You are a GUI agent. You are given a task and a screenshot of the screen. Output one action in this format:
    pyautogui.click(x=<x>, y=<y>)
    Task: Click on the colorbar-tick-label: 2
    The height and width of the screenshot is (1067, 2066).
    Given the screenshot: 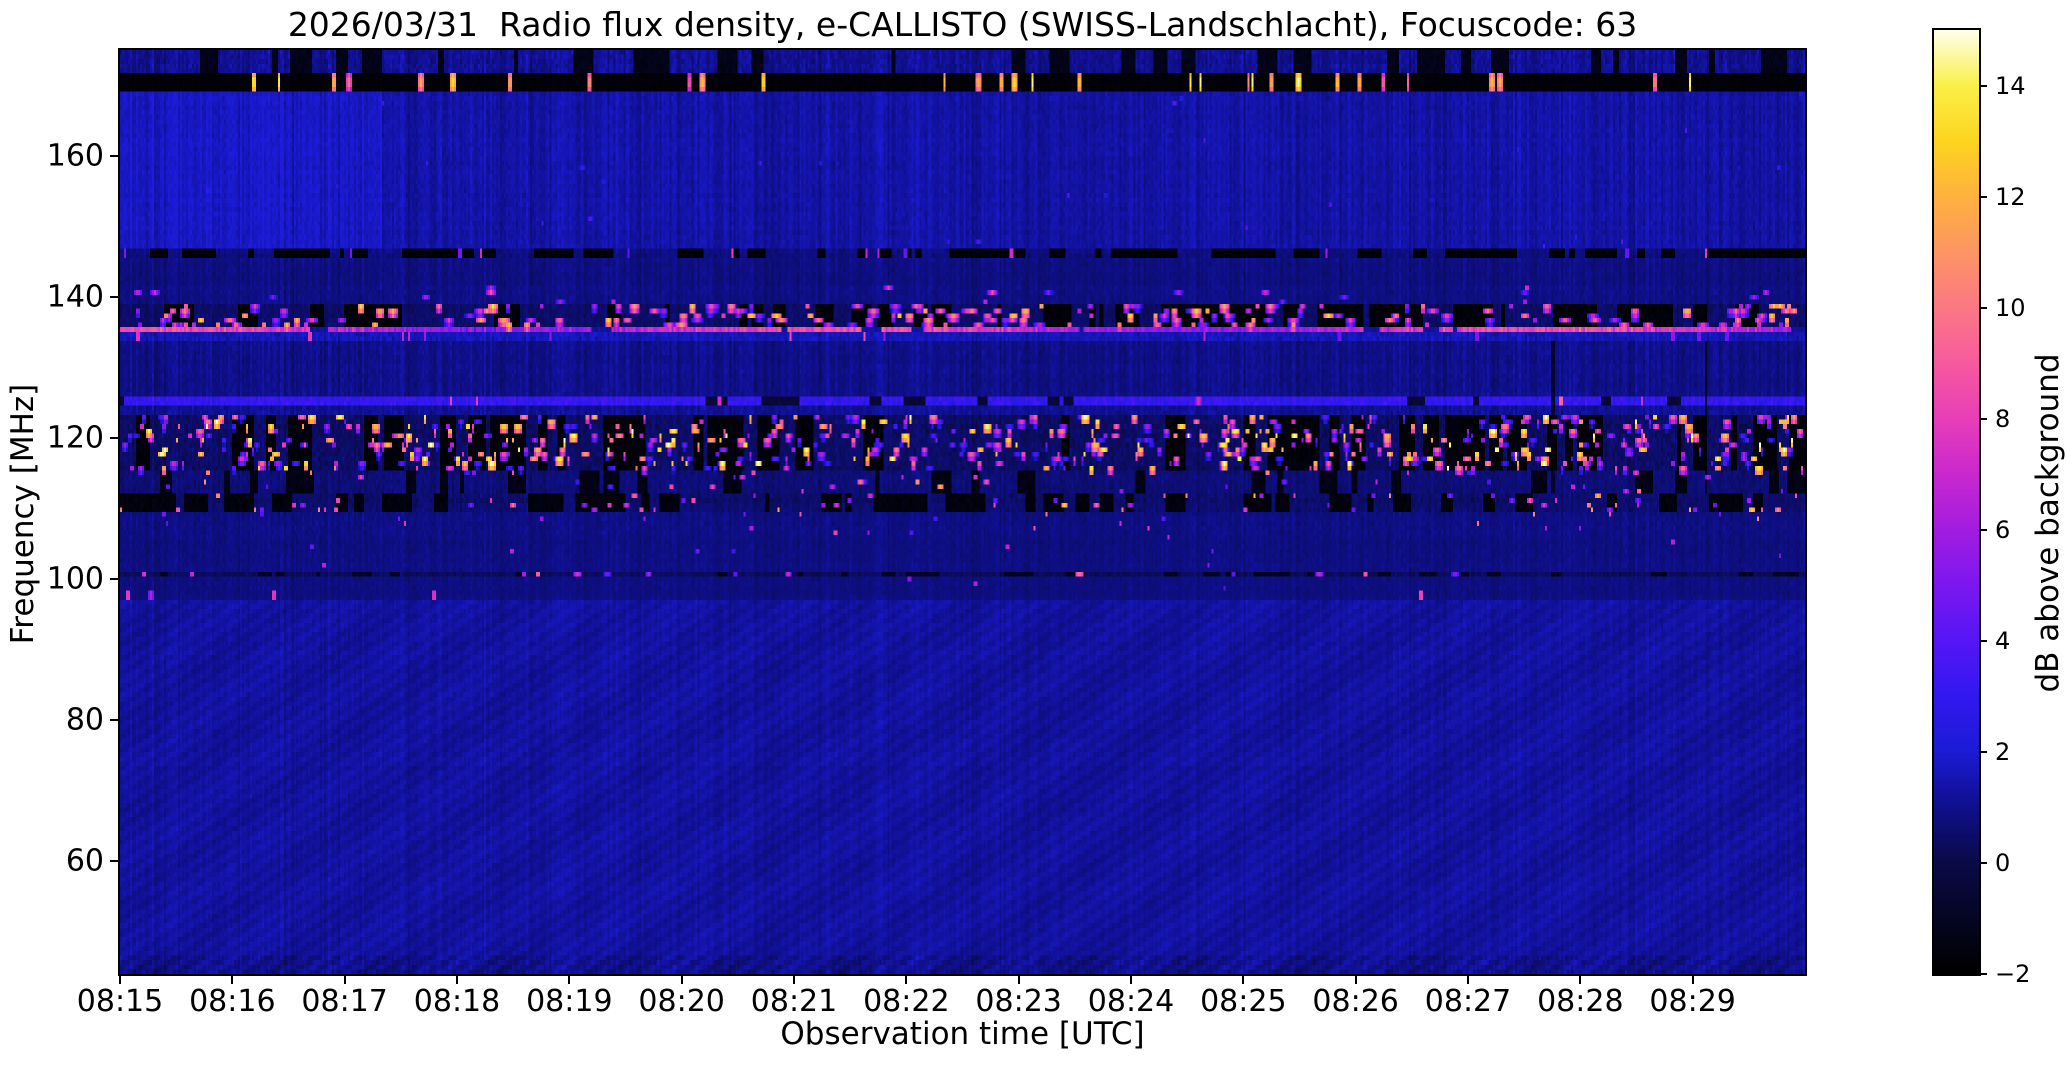 What is the action you would take?
    pyautogui.click(x=2003, y=751)
    